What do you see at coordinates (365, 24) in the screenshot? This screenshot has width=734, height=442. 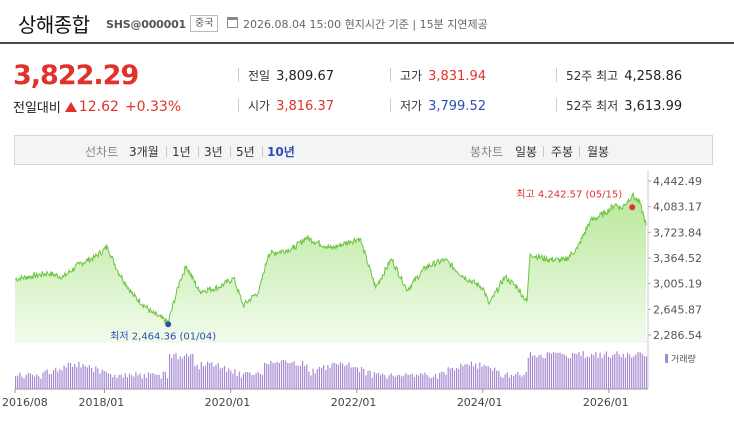 I see `timestamp: 2026.08.04 15:00 현지시간 기준 | 15분 지연제공` at bounding box center [365, 24].